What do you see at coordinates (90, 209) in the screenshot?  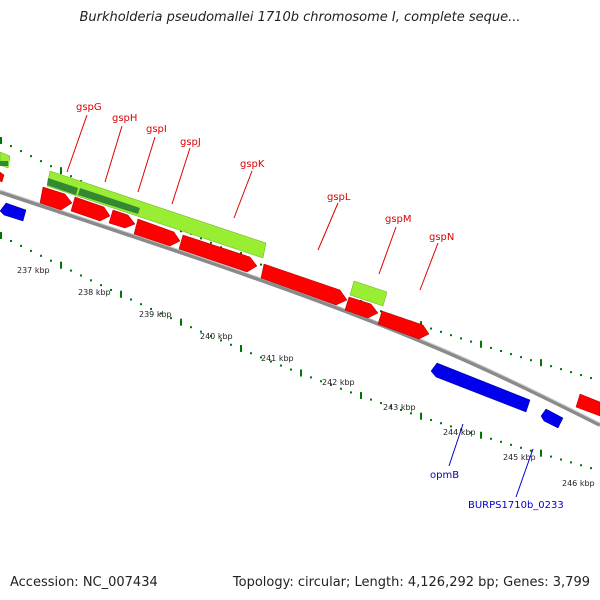 I see `gene-arrow-gspH` at bounding box center [90, 209].